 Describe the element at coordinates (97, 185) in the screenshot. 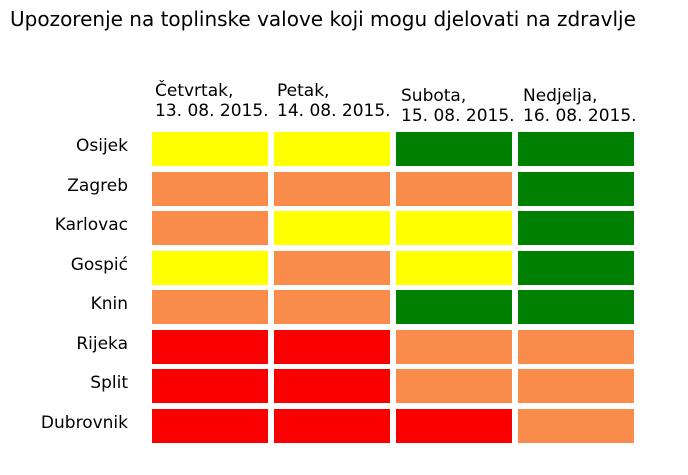

I see `row-label-zagreb: Zagreb` at that location.